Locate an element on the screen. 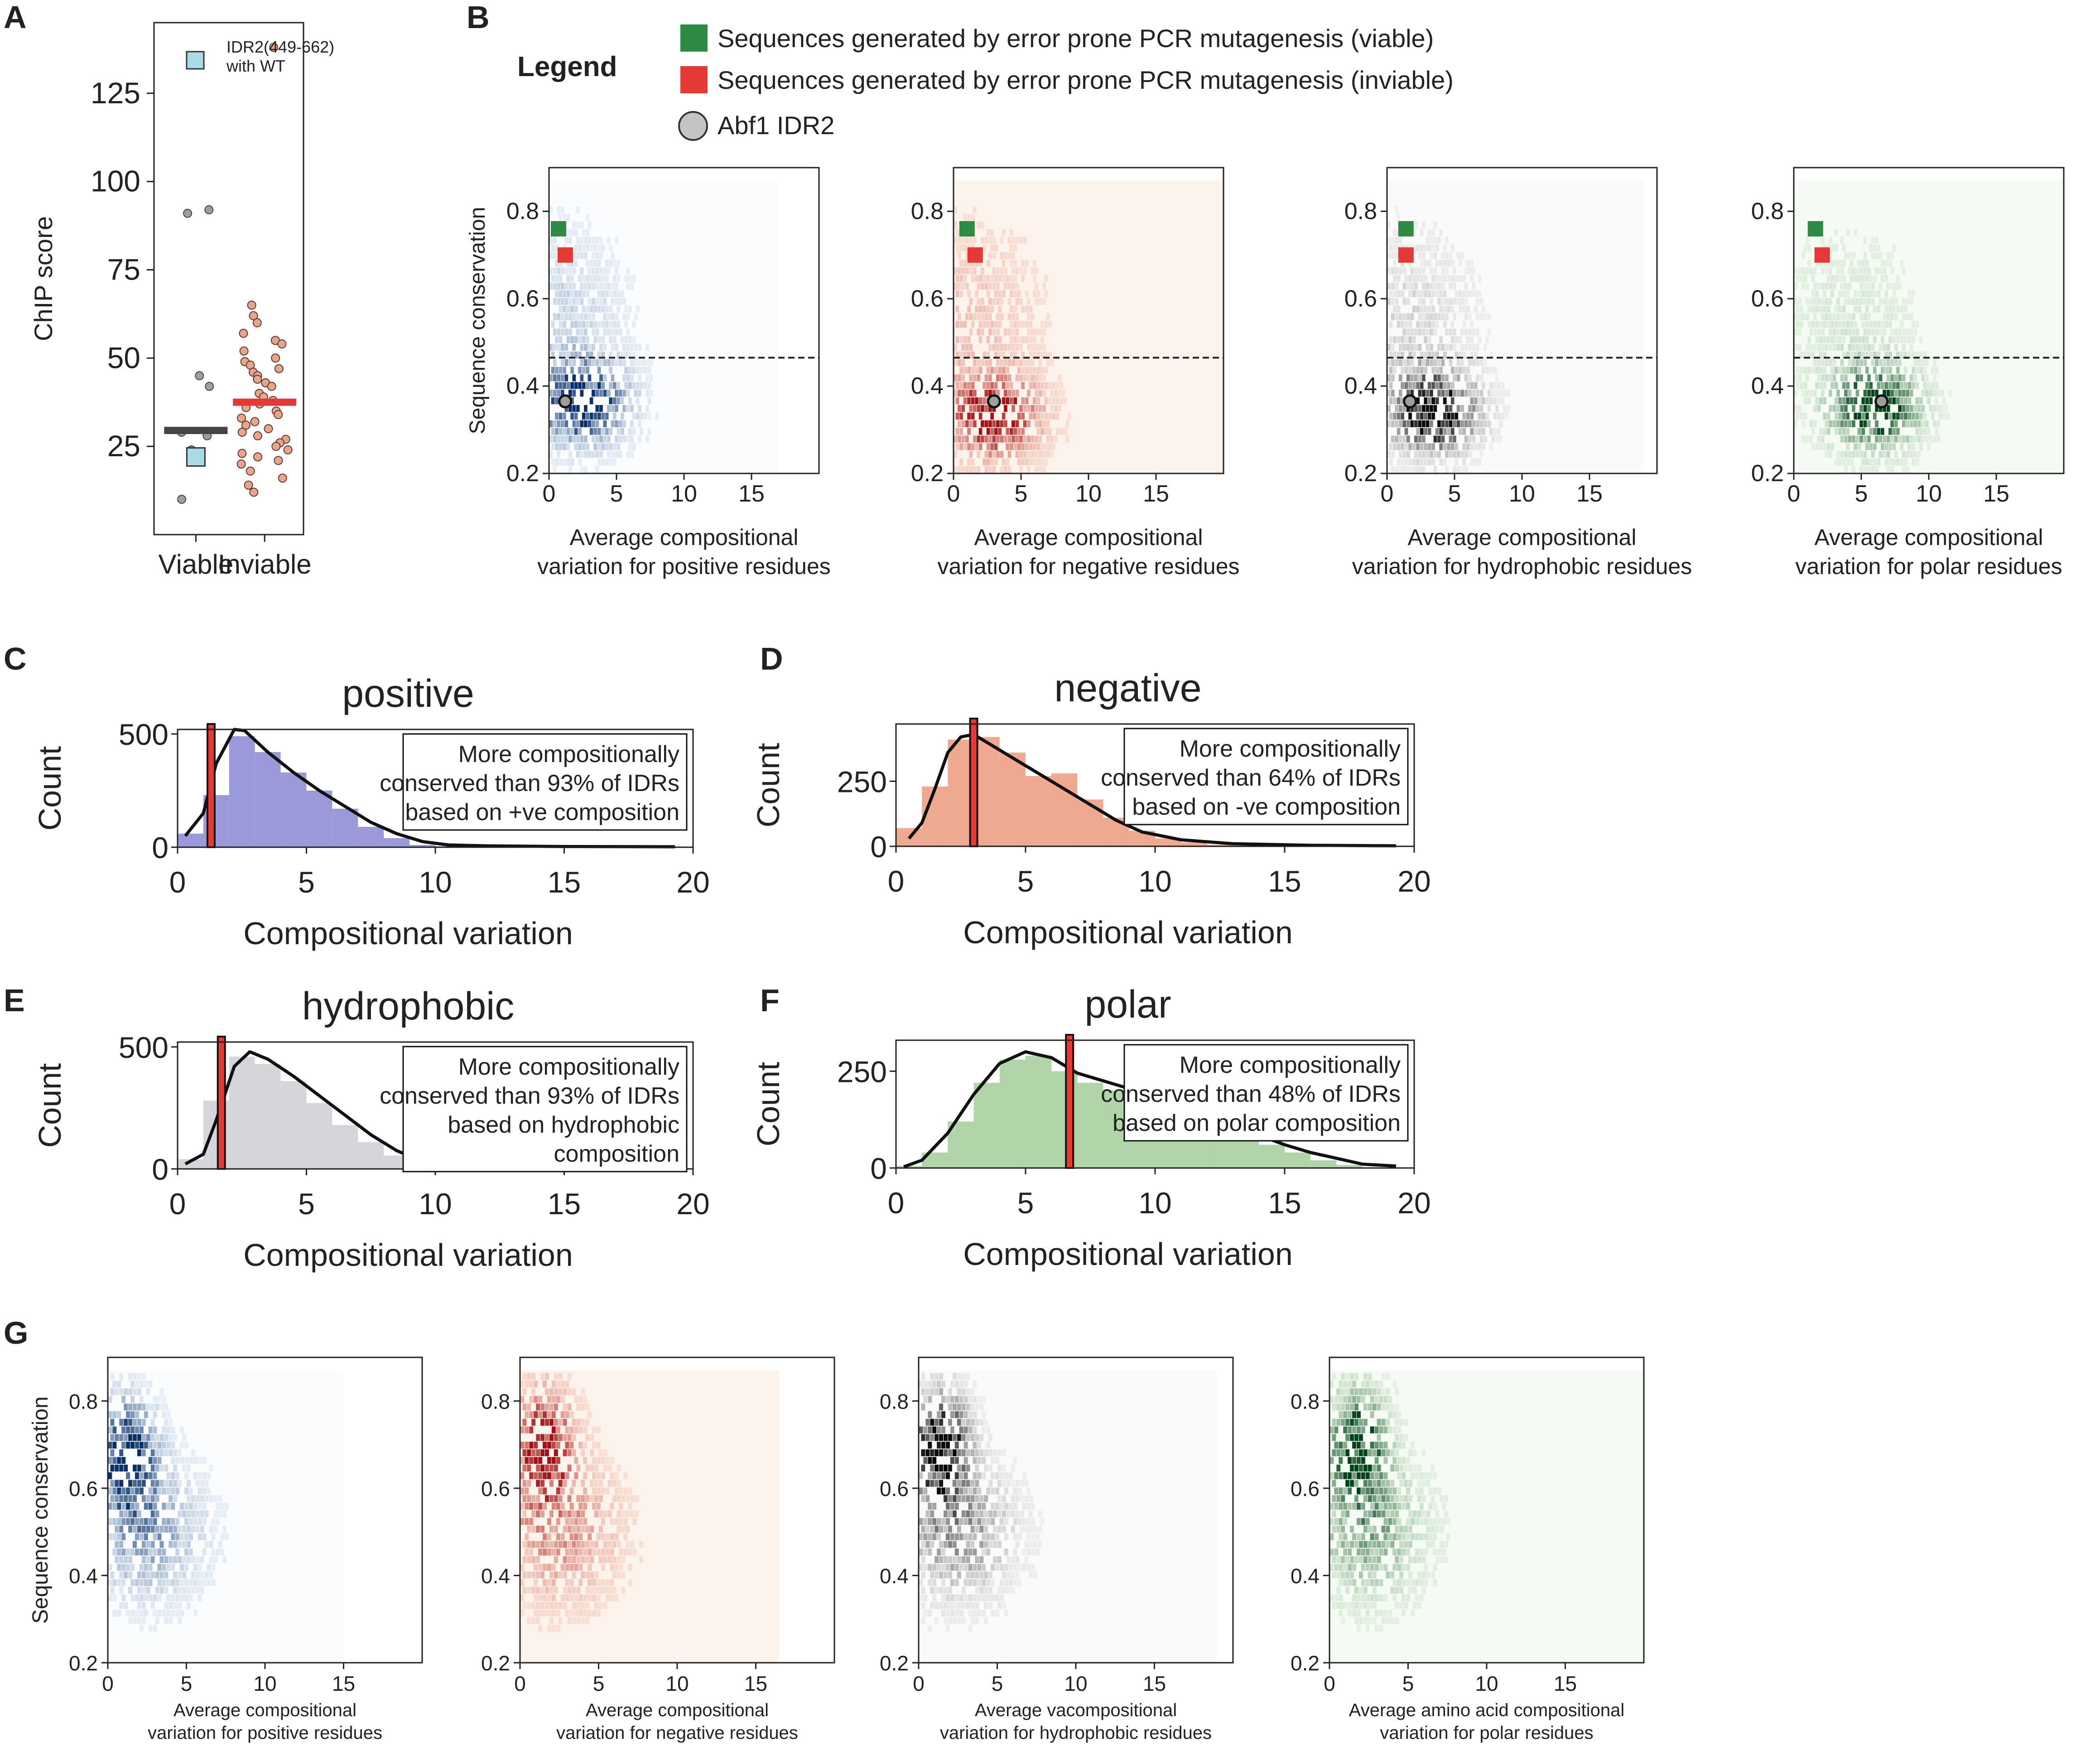 The height and width of the screenshot is (1747, 2100). annotation-text: based on +ve composition is located at coordinates (542, 812).